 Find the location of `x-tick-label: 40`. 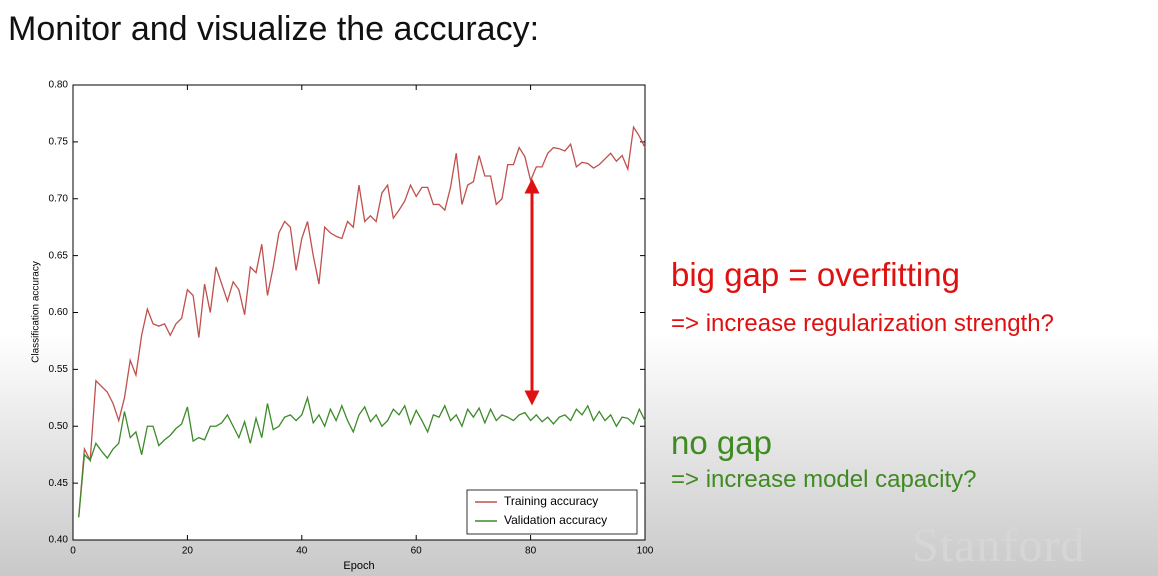

x-tick-label: 40 is located at coordinates (302, 551).